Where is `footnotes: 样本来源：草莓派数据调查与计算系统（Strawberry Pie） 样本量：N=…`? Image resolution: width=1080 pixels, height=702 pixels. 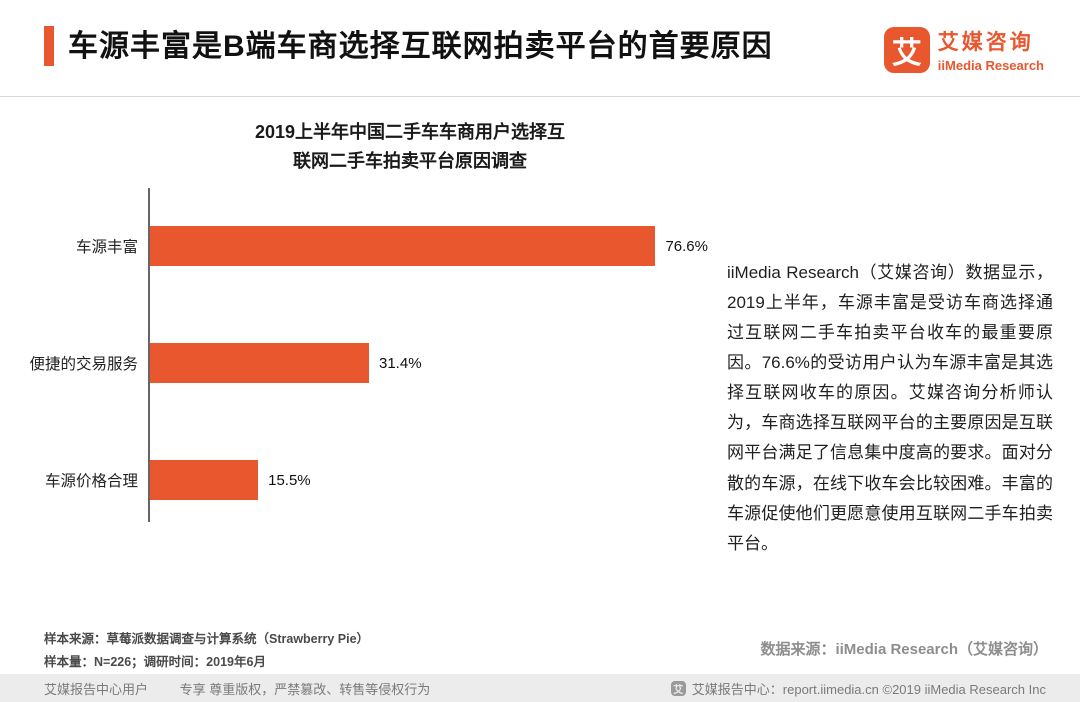 footnotes: 样本来源：草莓派数据调查与计算系统（Strawberry Pie） 样本量：N=… is located at coordinates (206, 651).